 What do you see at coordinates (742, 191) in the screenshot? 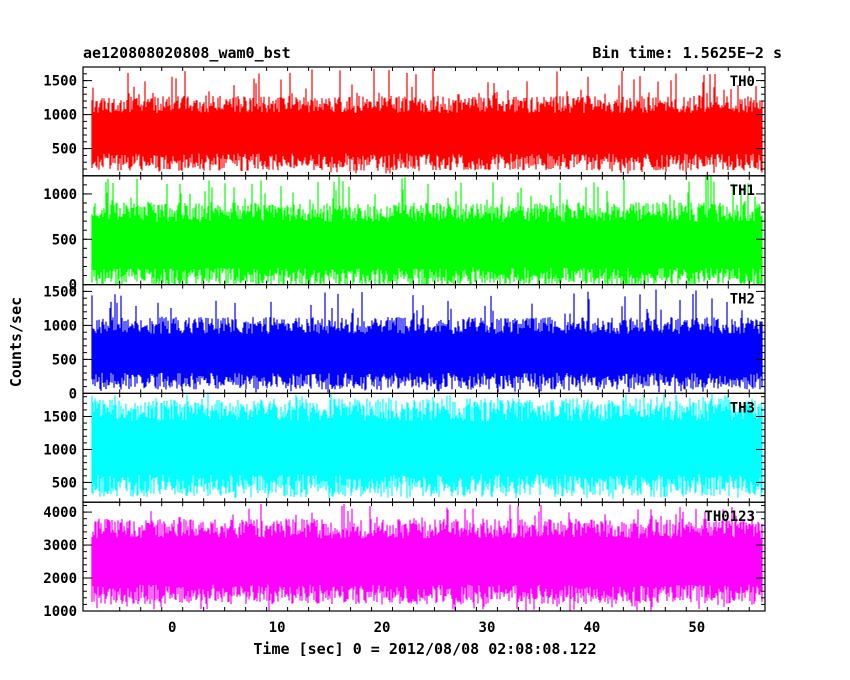
I see `series-label-th1: TH1` at bounding box center [742, 191].